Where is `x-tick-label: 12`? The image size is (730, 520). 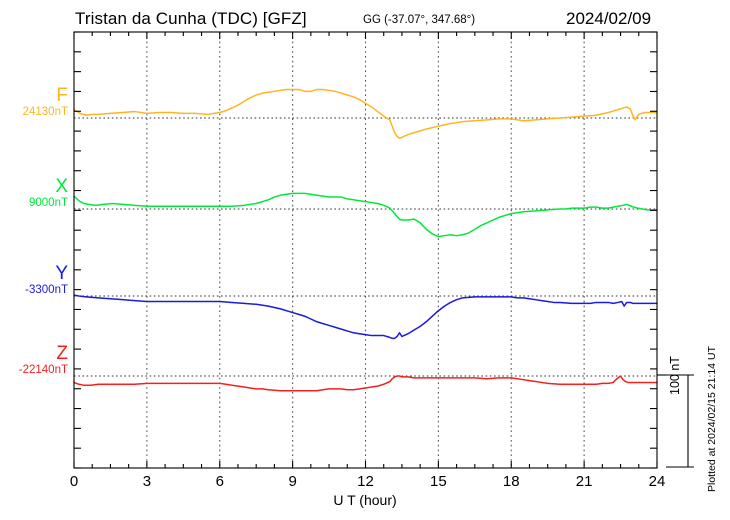 x-tick-label: 12 is located at coordinates (365, 481).